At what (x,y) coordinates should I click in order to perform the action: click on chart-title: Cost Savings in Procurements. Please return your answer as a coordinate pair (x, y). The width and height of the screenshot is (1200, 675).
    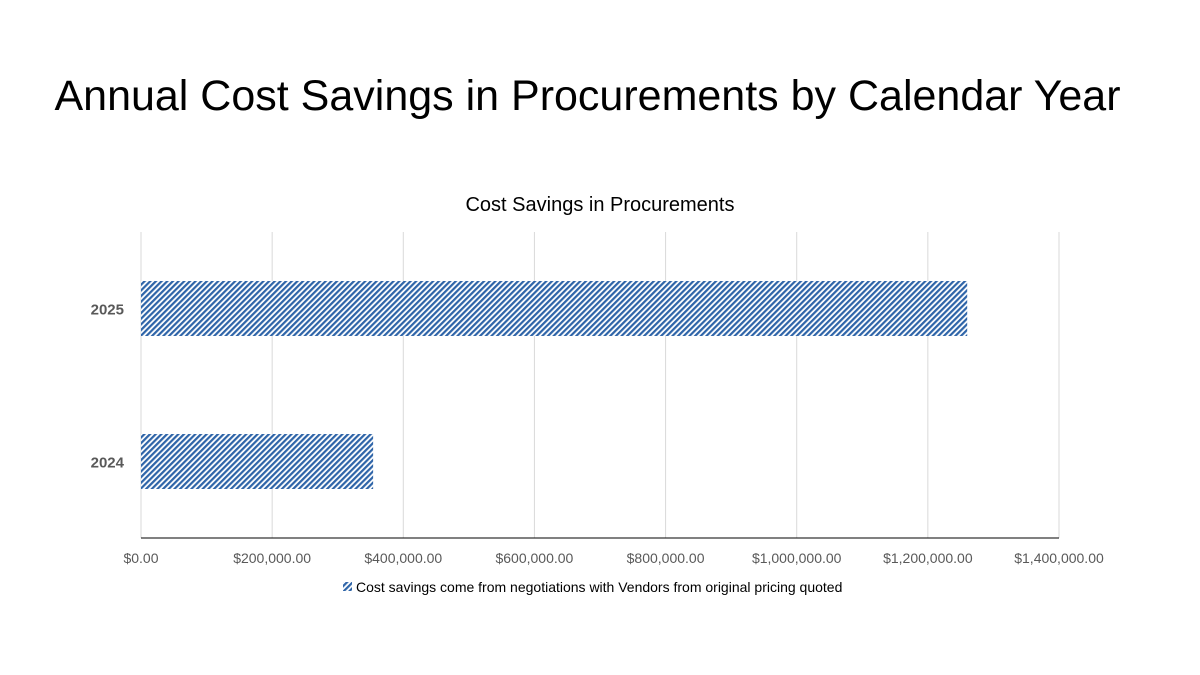
    Looking at the image, I should click on (599, 205).